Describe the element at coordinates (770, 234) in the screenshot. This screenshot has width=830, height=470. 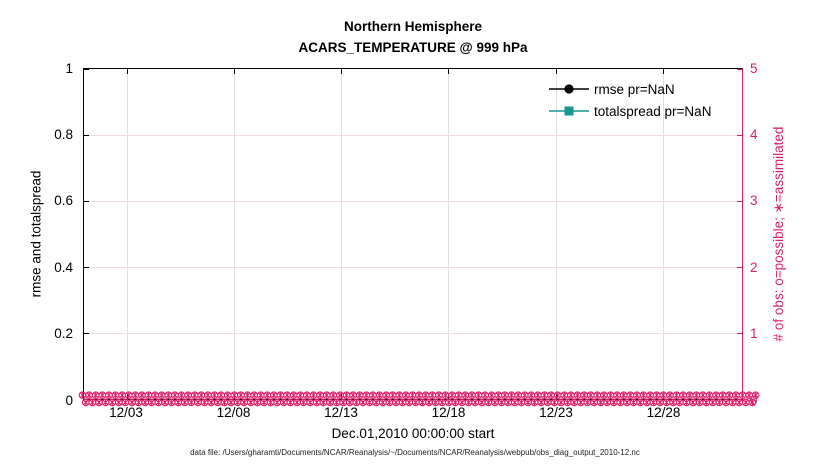
I see `right-axis-ticks: 0 1 2 3 4 5` at that location.